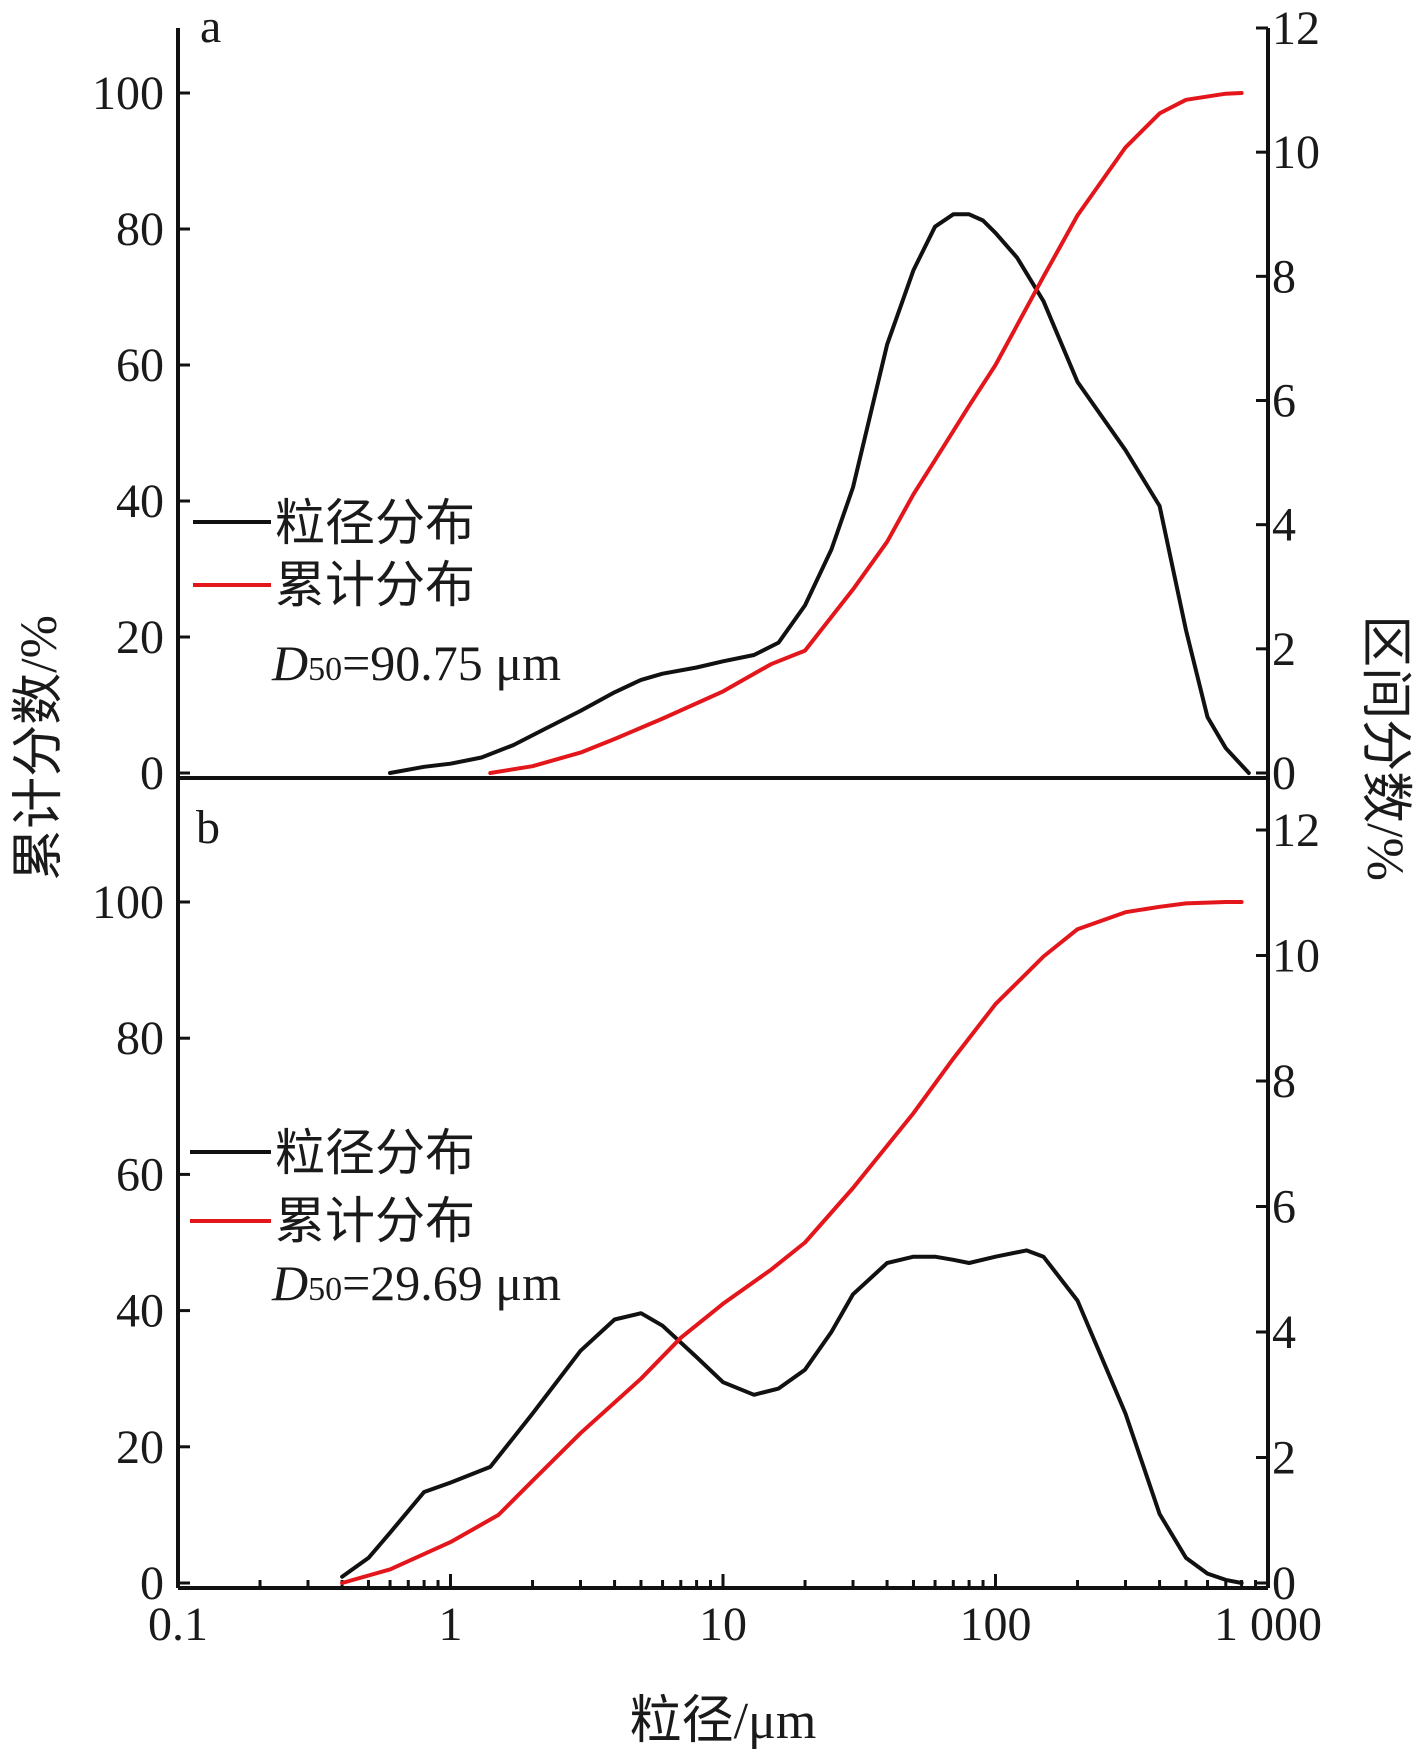 The image size is (1417, 1753). Describe the element at coordinates (375, 1153) in the screenshot. I see `panel-b-legend-distribution-label: 粒径分布` at that location.